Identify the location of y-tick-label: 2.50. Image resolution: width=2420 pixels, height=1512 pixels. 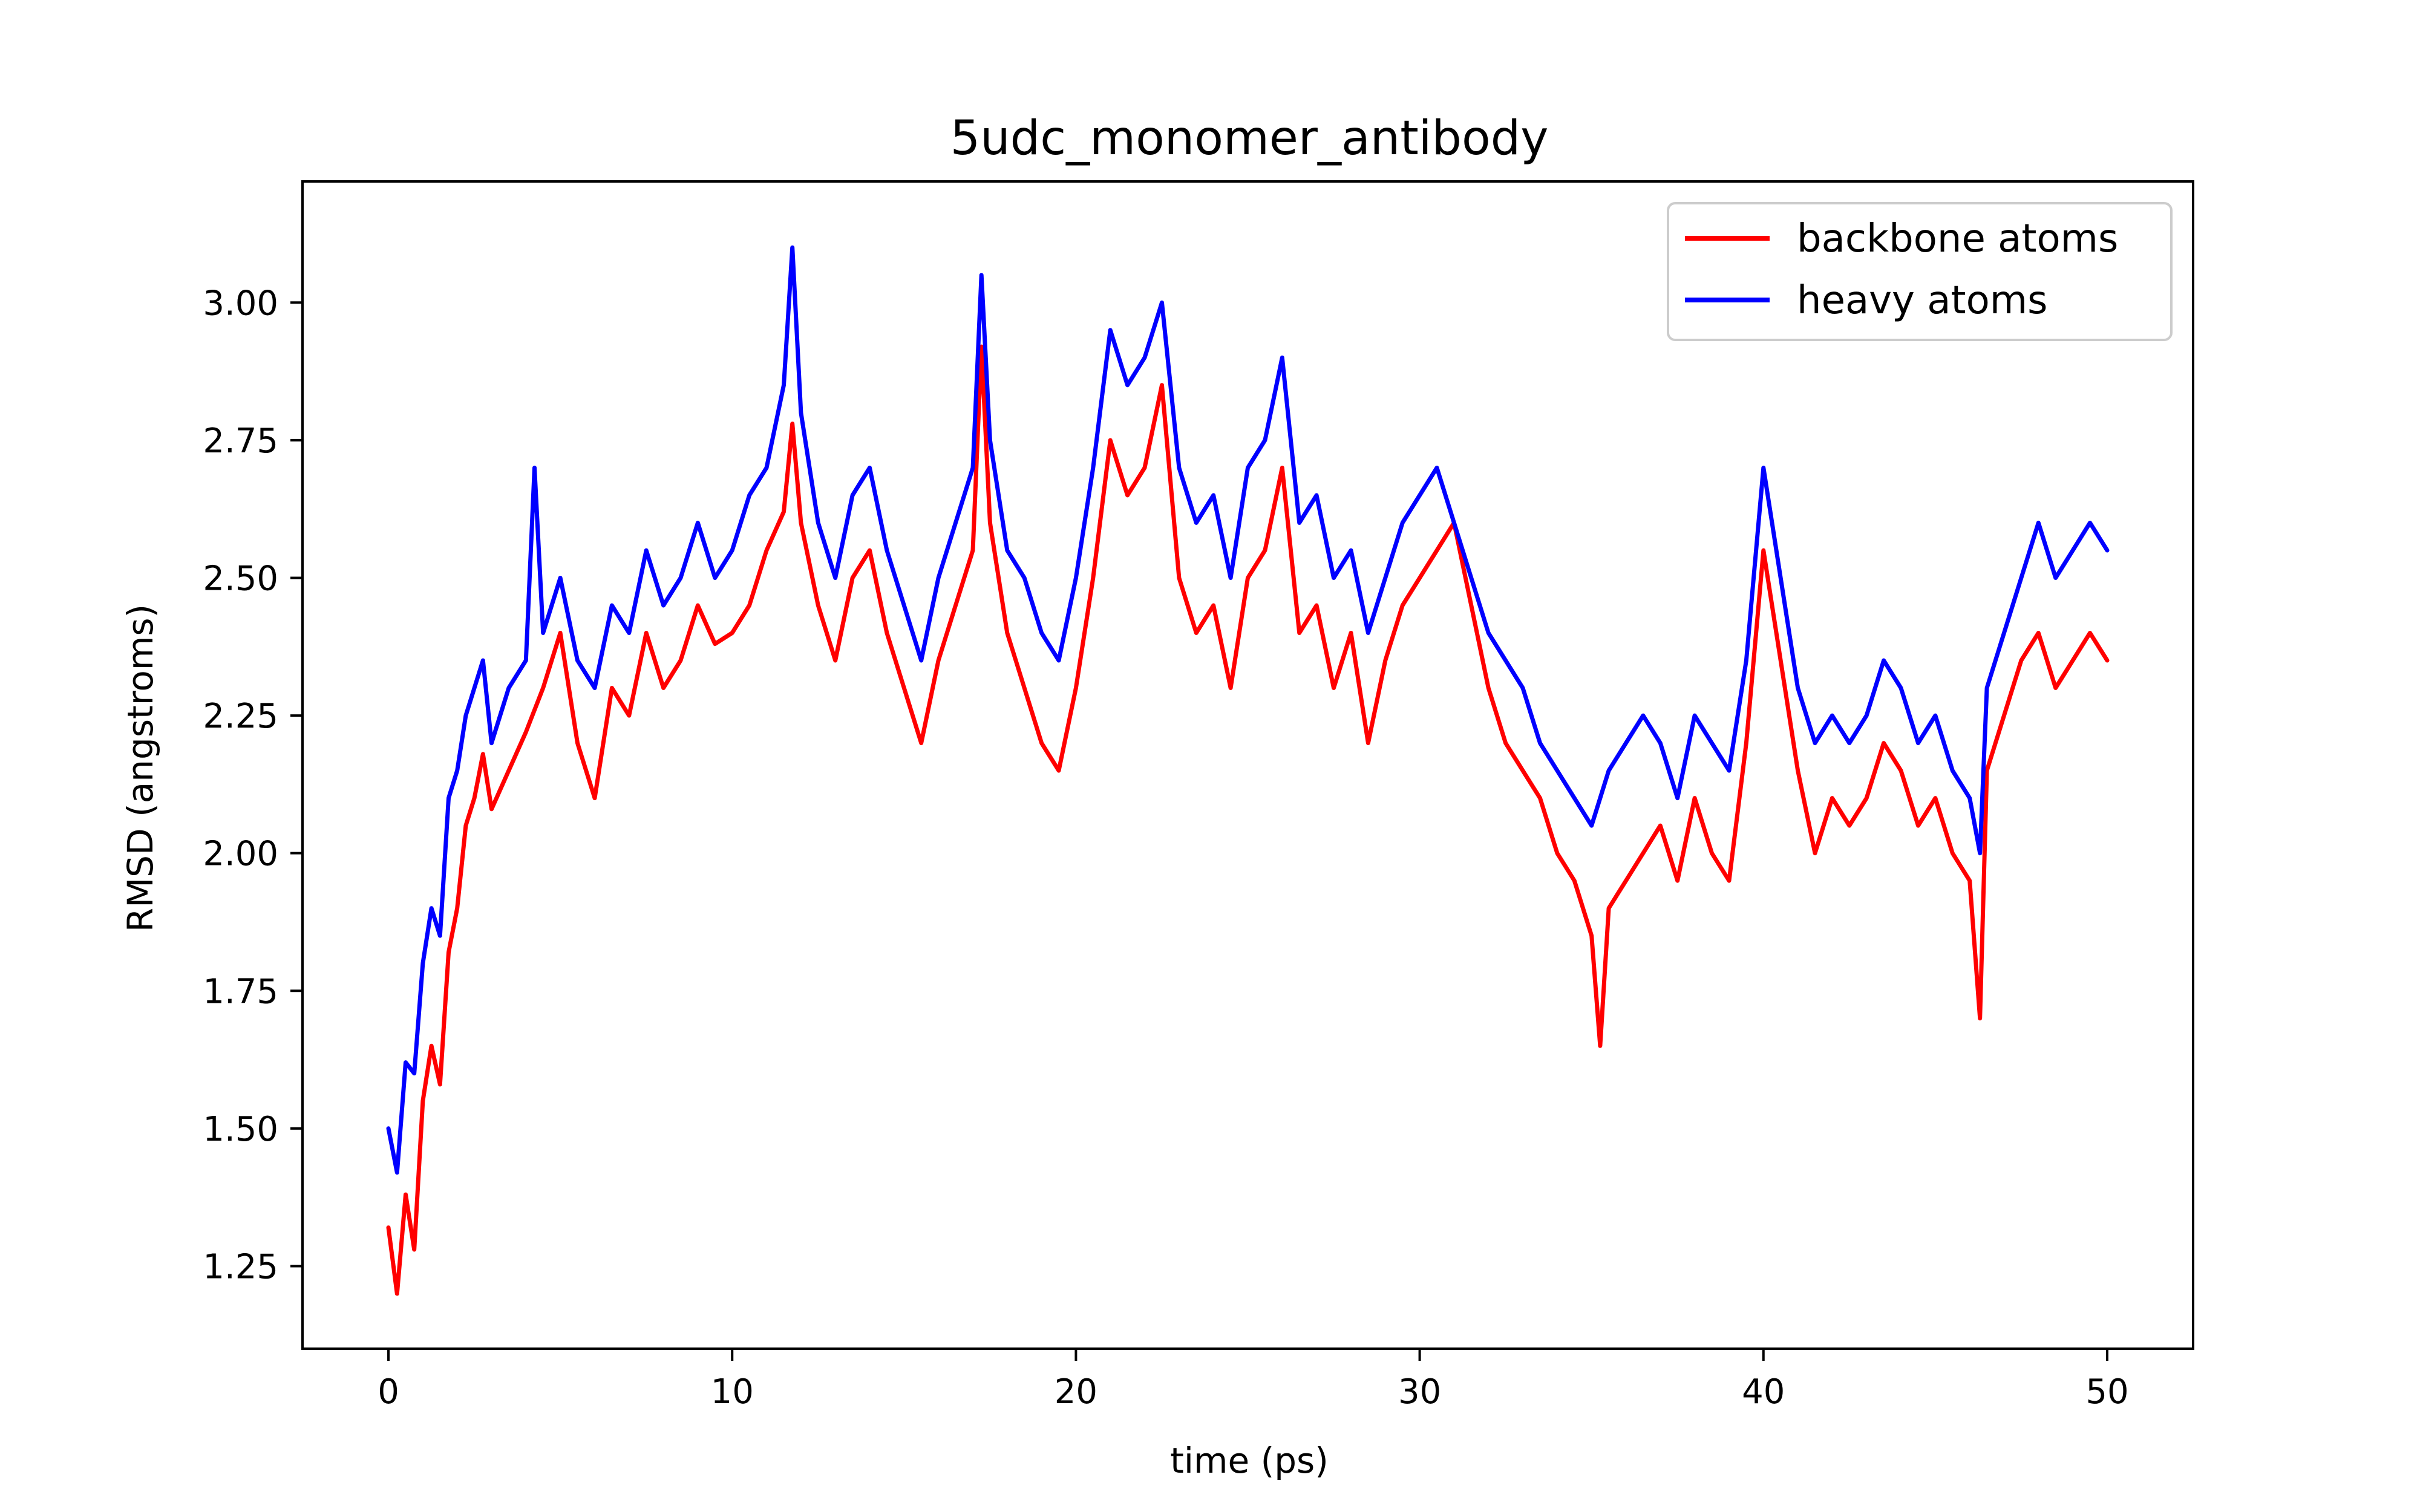
(240, 578).